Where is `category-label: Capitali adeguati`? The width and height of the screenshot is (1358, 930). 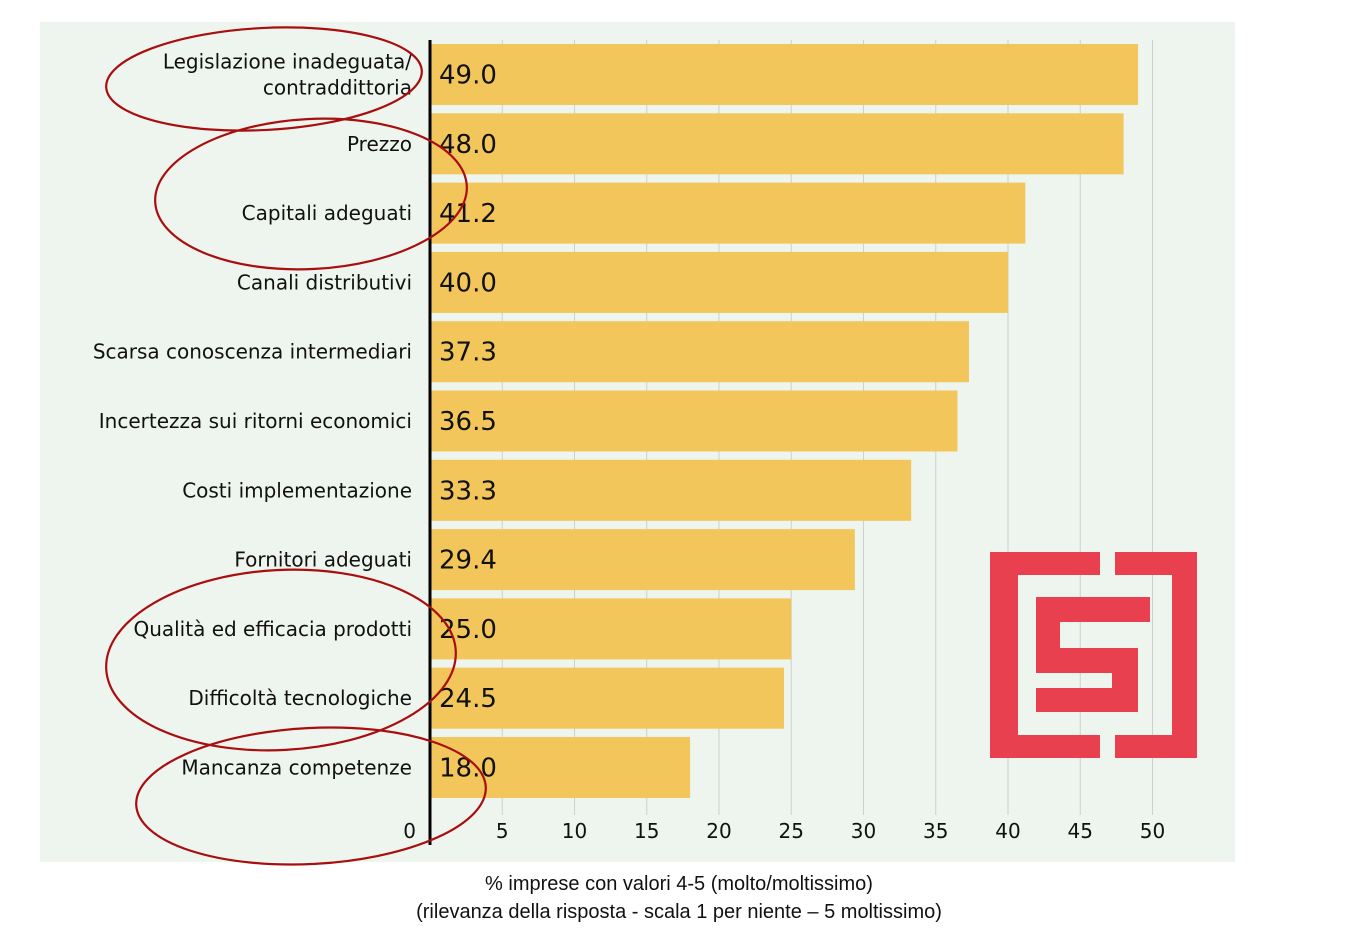 category-label: Capitali adeguati is located at coordinates (327, 213).